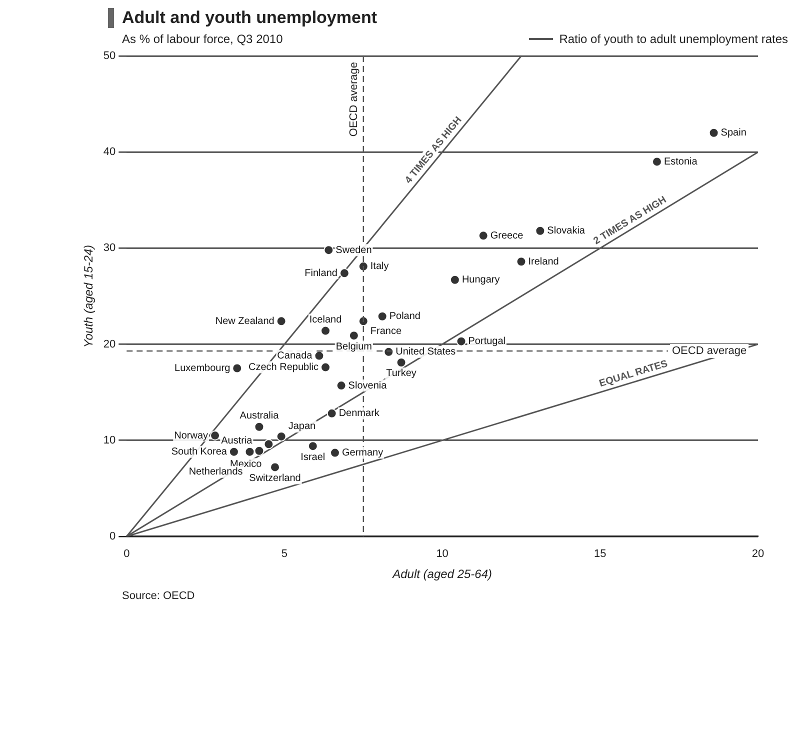 Image resolution: width=810 pixels, height=740 pixels. What do you see at coordinates (368, 386) in the screenshot?
I see `annotation: Slovenia` at bounding box center [368, 386].